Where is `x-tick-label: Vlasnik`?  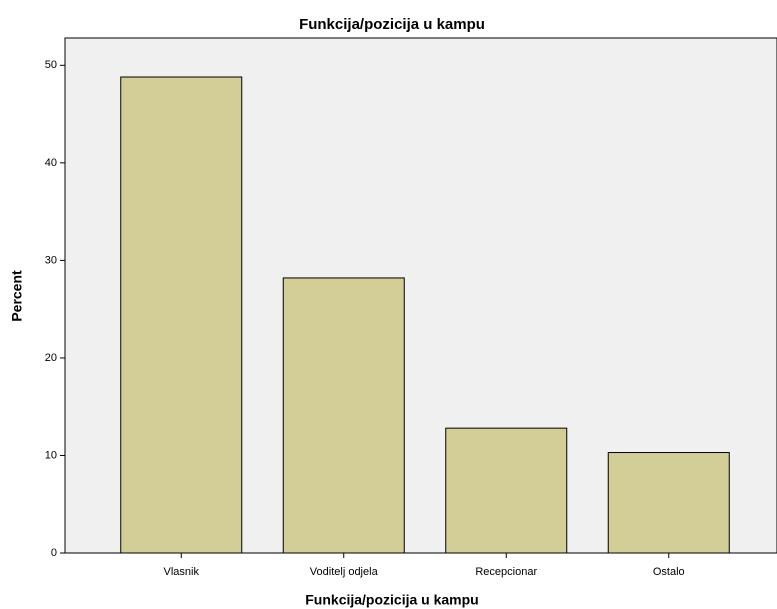
x-tick-label: Vlasnik is located at coordinates (182, 572).